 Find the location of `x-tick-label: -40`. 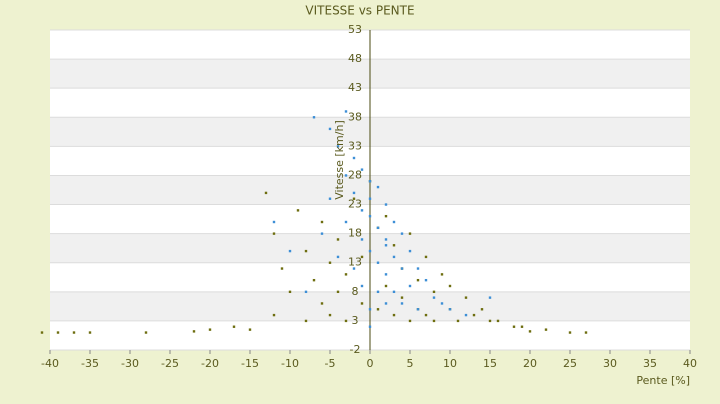

x-tick-label: -40 is located at coordinates (50, 363).